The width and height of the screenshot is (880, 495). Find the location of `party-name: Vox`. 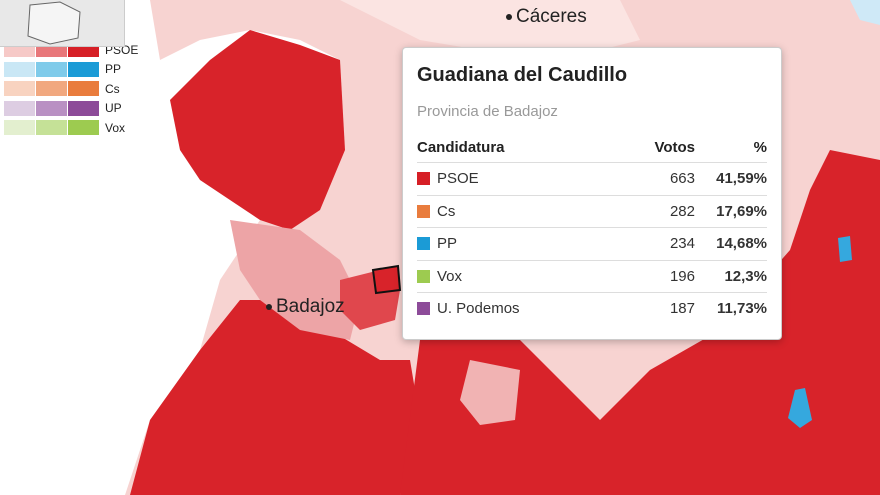

party-name: Vox is located at coordinates (450, 276).